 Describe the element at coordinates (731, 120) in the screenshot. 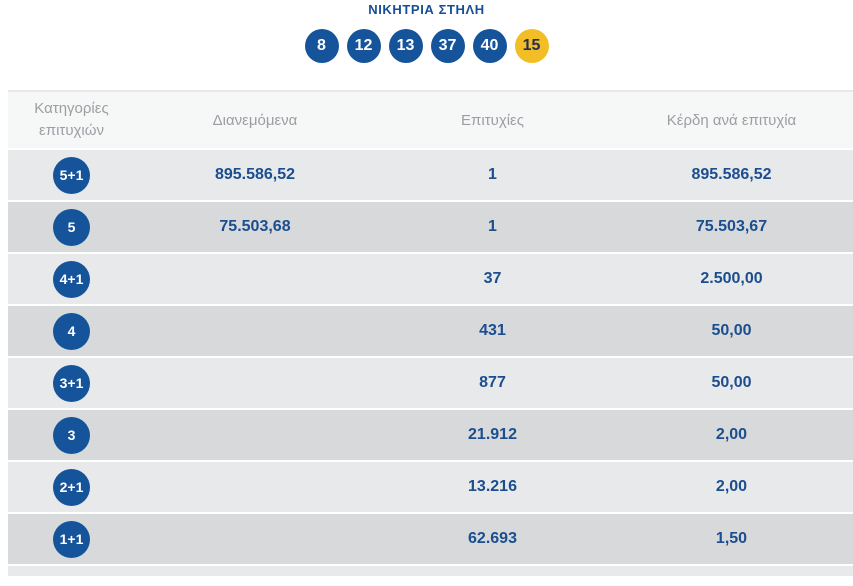

I see `header-prize-per-winner: Κέρδη ανά επιτυχία` at that location.